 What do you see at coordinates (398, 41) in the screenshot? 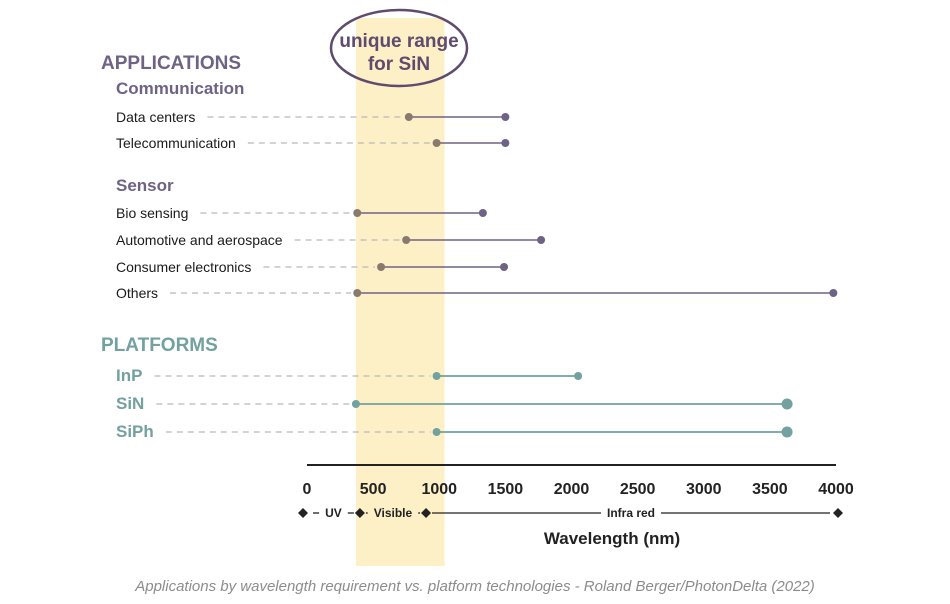
I see `annotation-text-line-1: unique range` at bounding box center [398, 41].